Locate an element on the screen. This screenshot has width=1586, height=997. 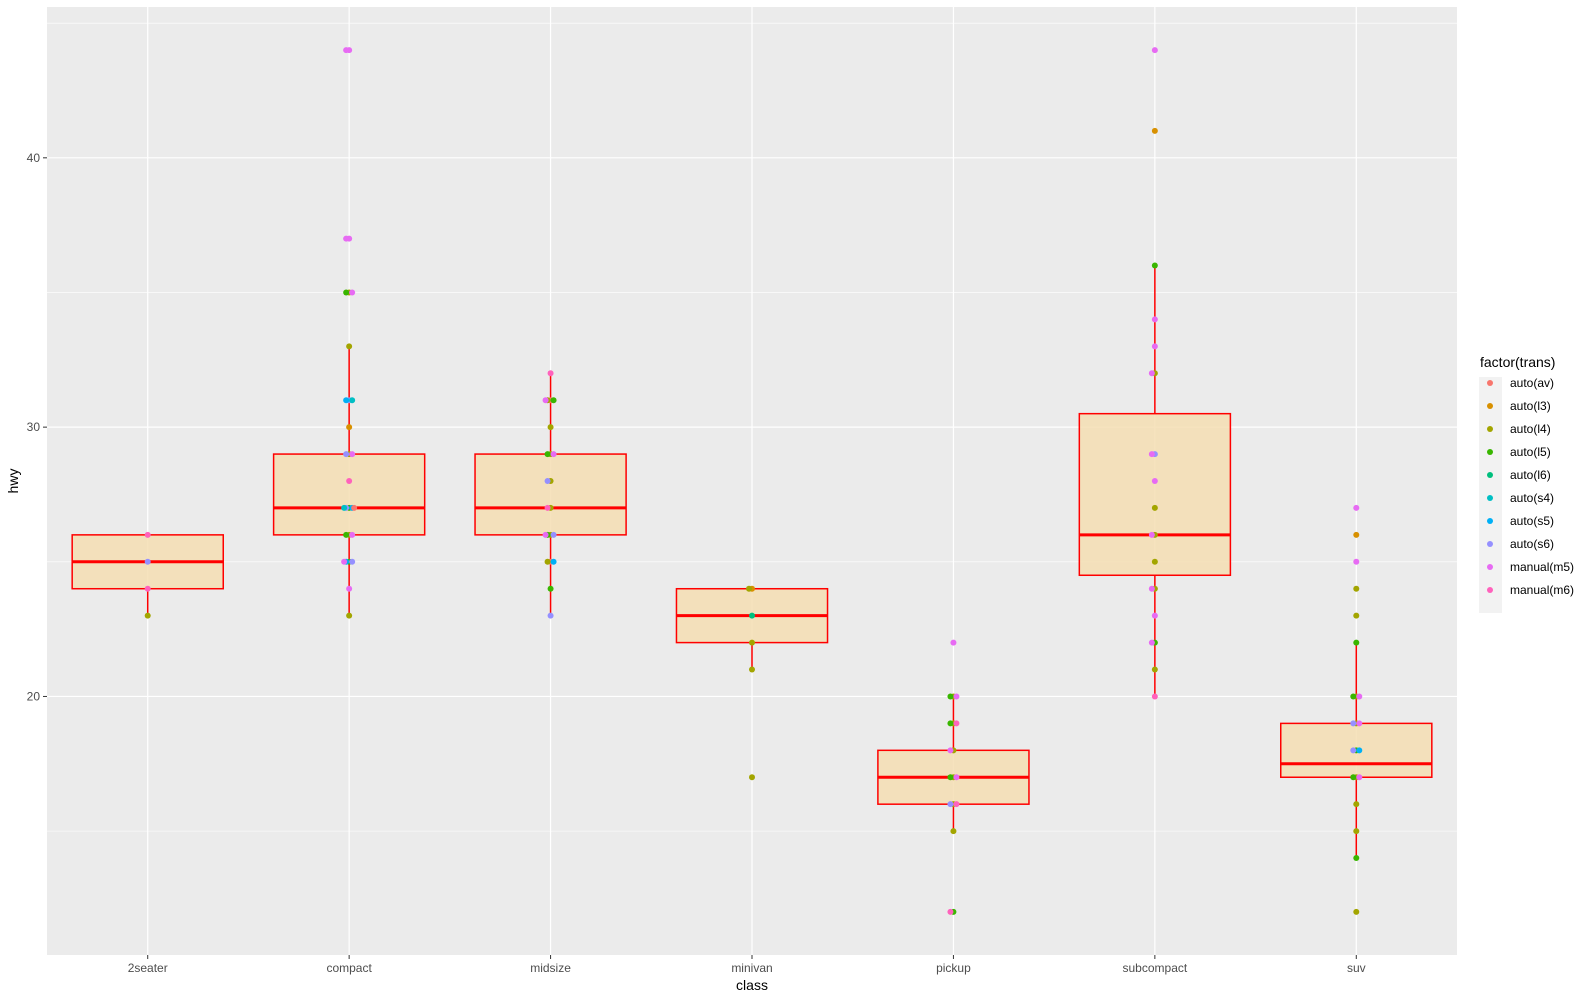
box-midsize is located at coordinates (550, 494).